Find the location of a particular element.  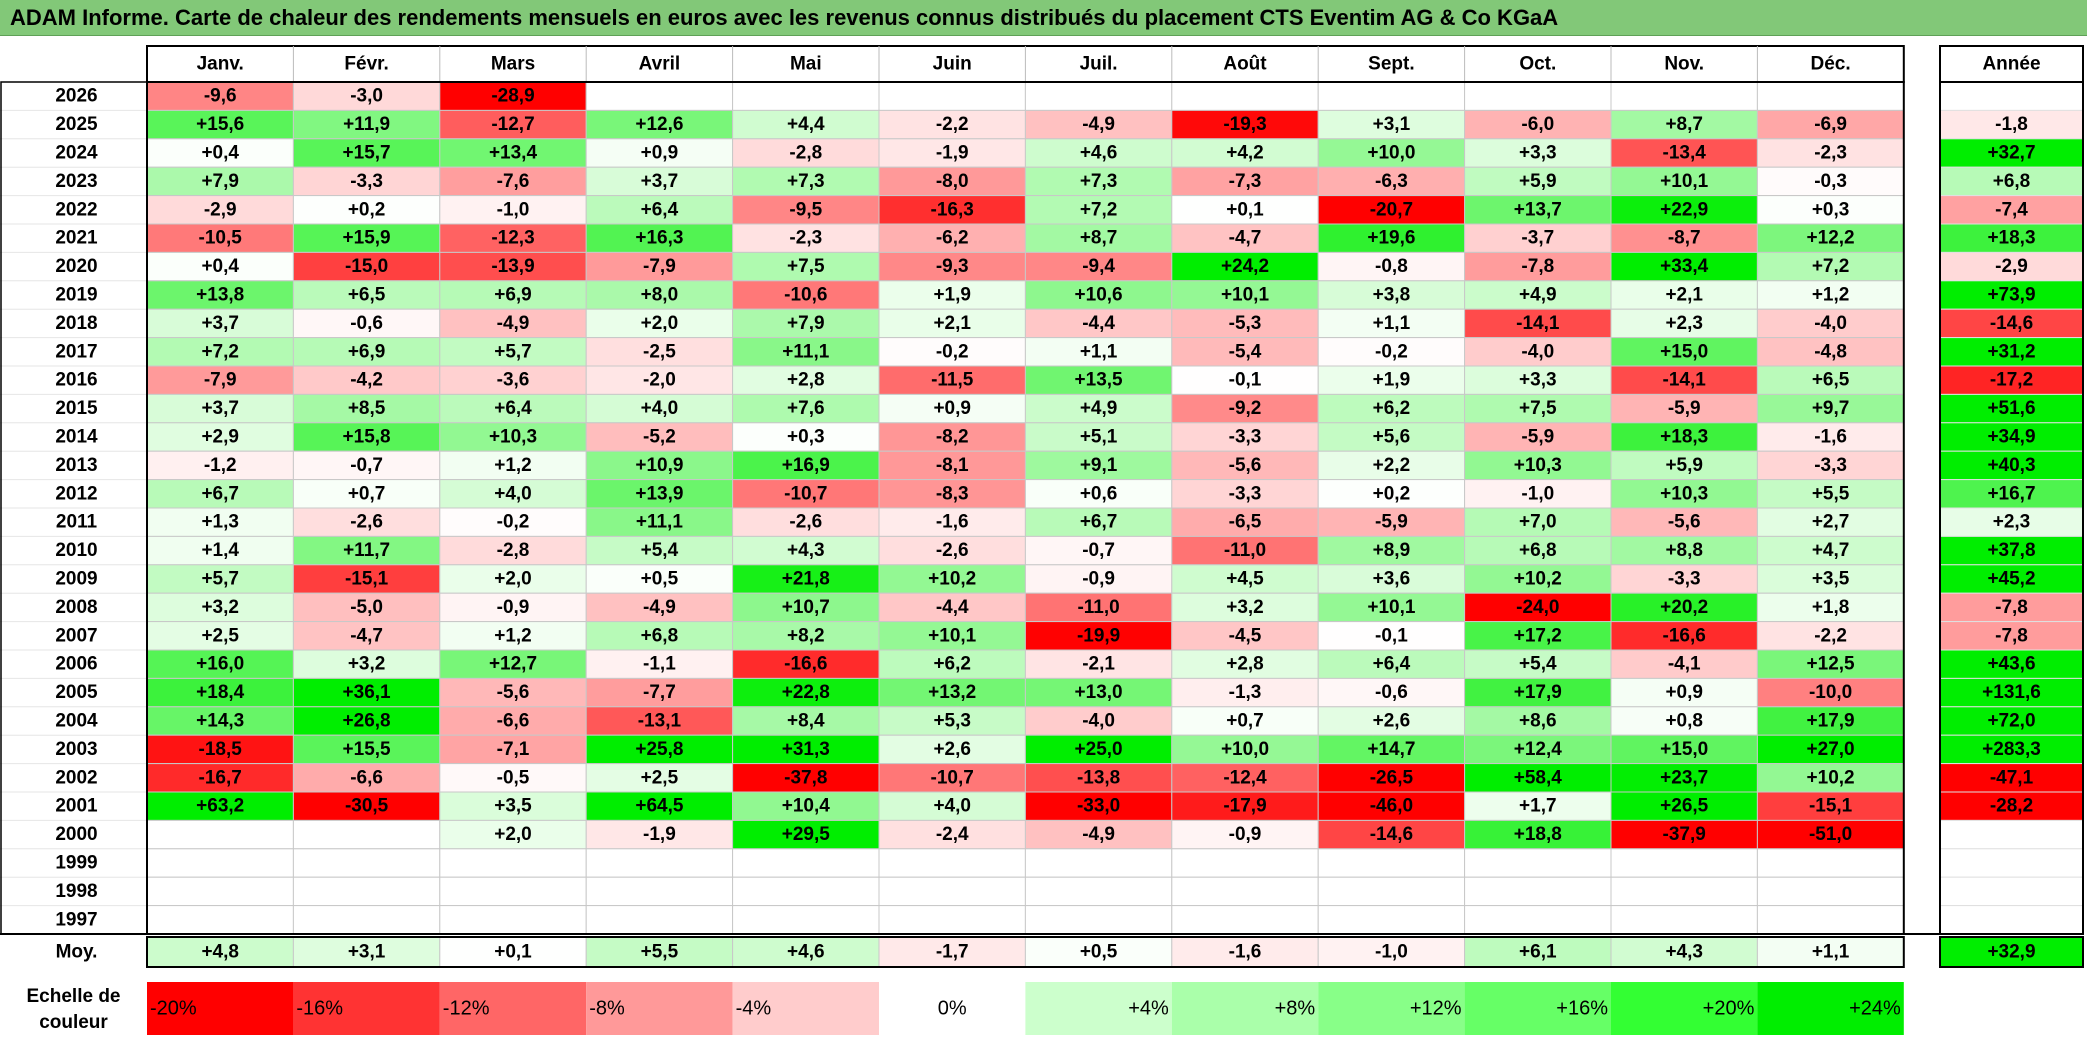

cell-value-label: +4,5 is located at coordinates (1245, 579).